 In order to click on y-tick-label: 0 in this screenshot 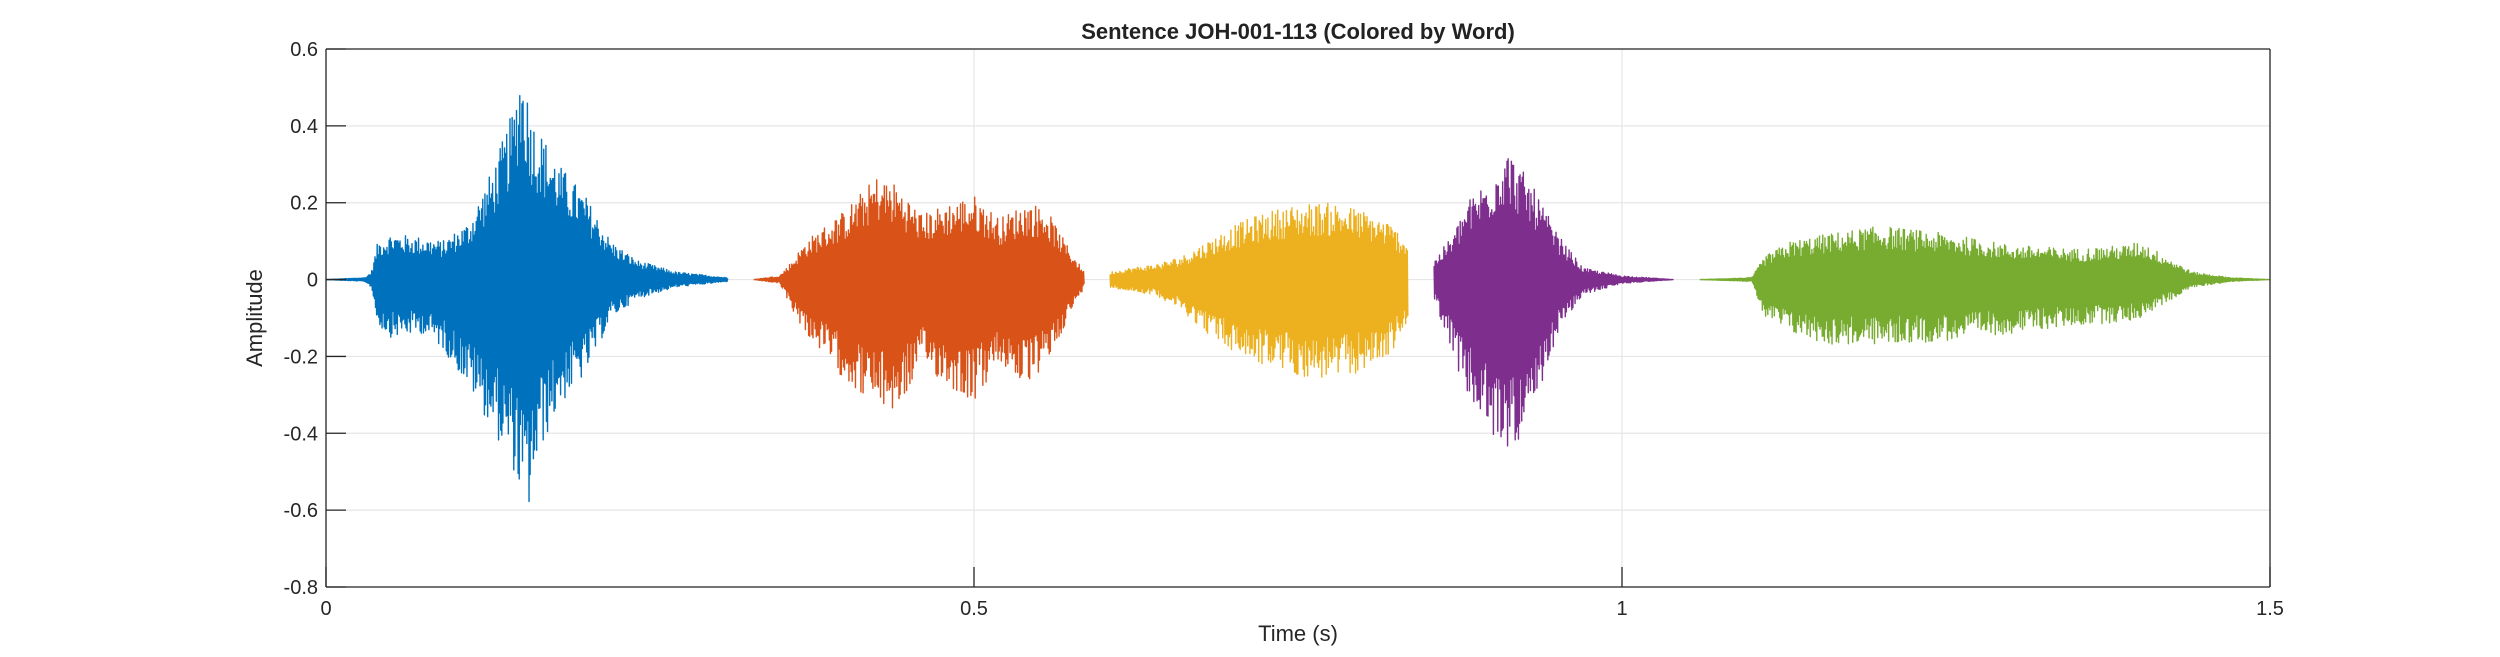, I will do `click(312, 281)`.